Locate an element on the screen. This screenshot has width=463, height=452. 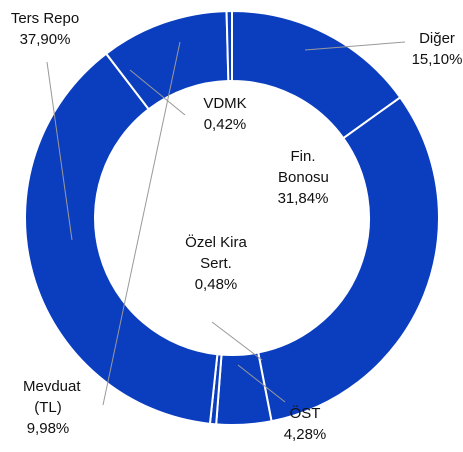
category-label: Diğer is located at coordinates (437, 38).